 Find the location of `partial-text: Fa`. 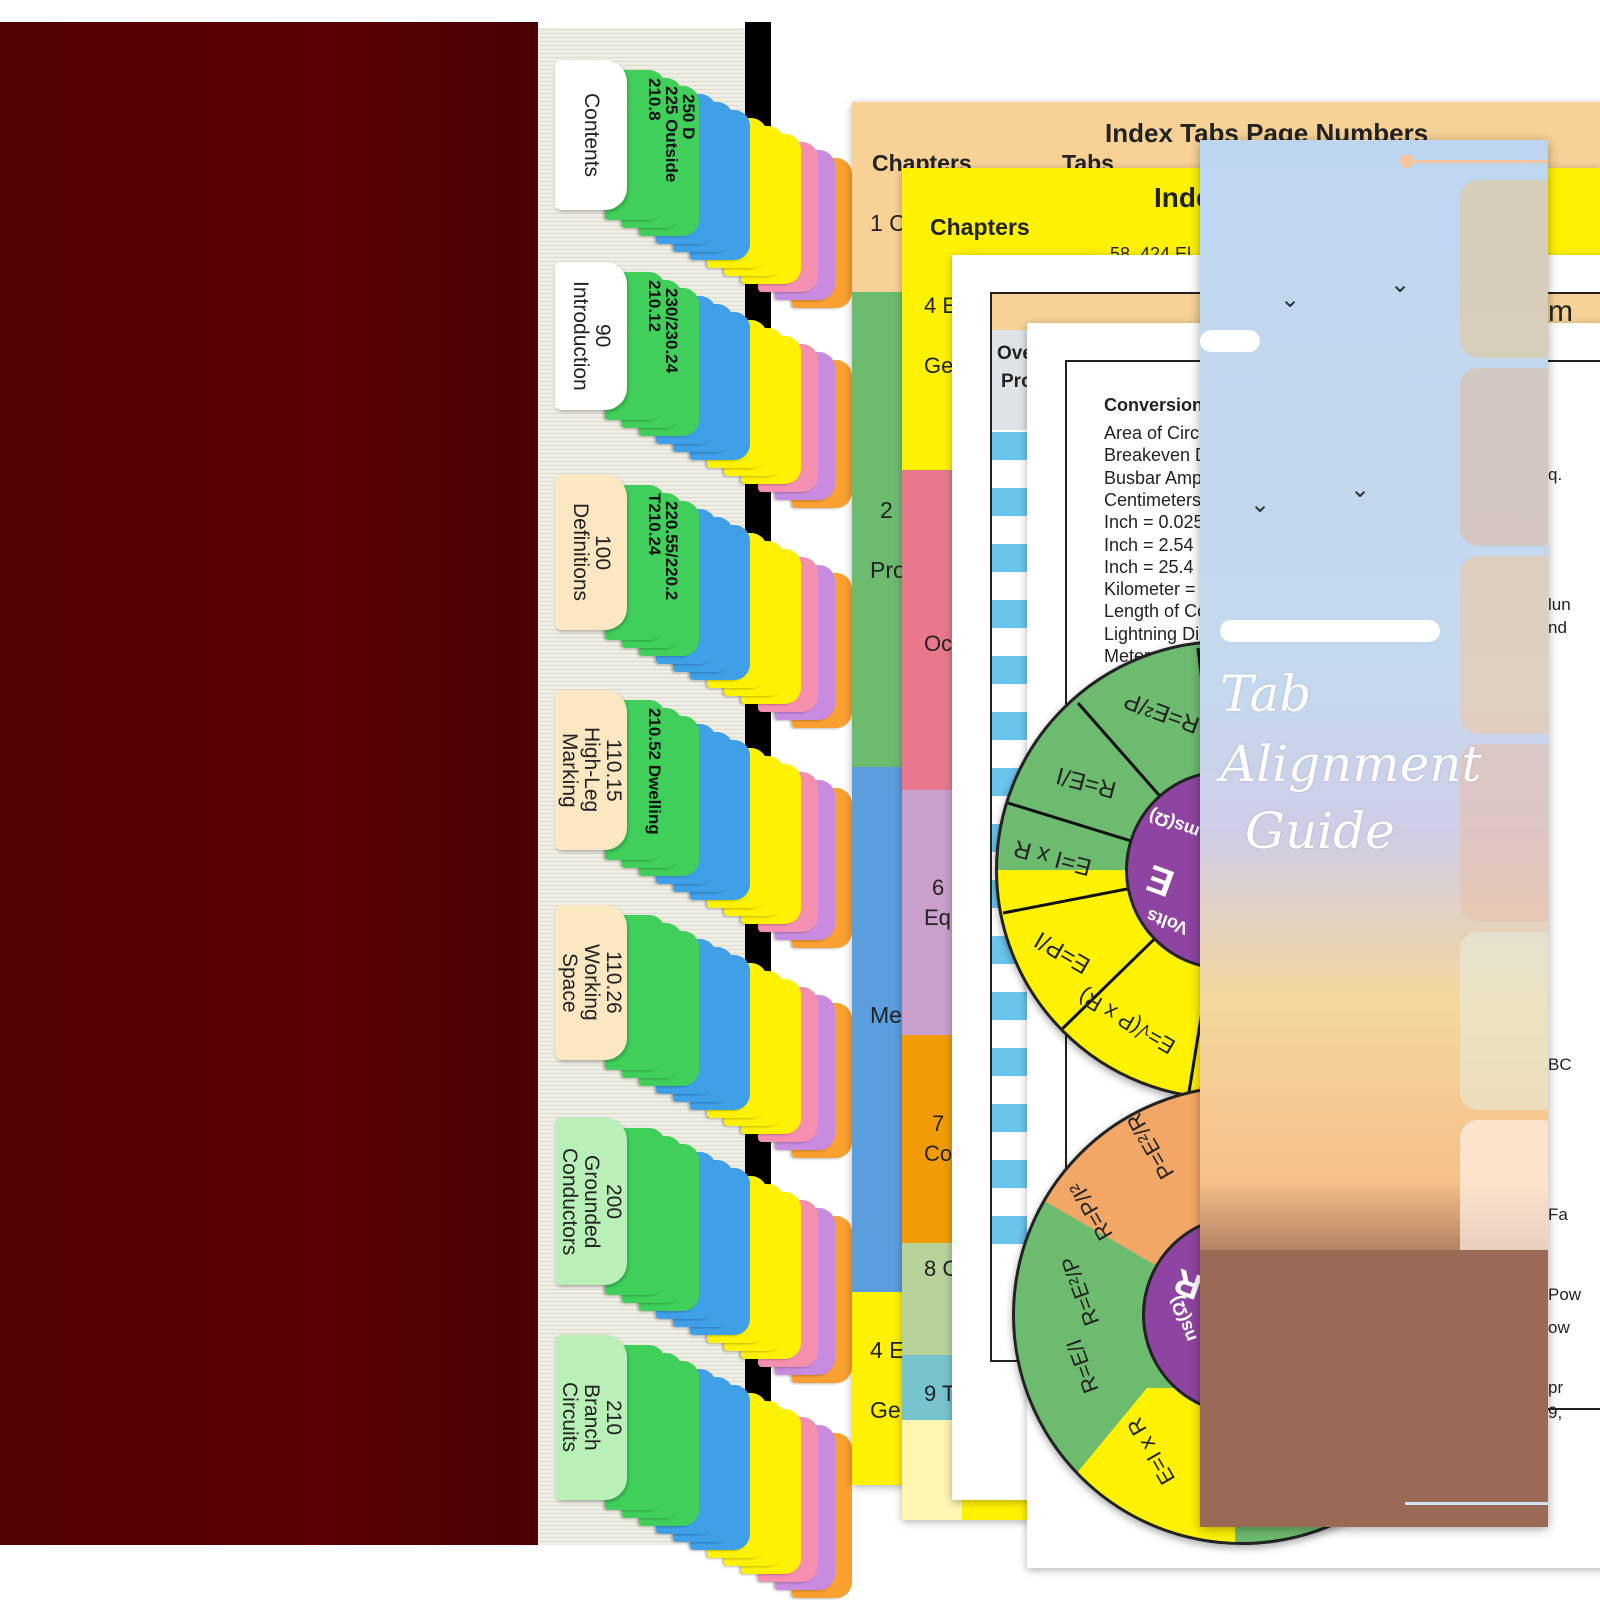

partial-text: Fa is located at coordinates (1558, 1214).